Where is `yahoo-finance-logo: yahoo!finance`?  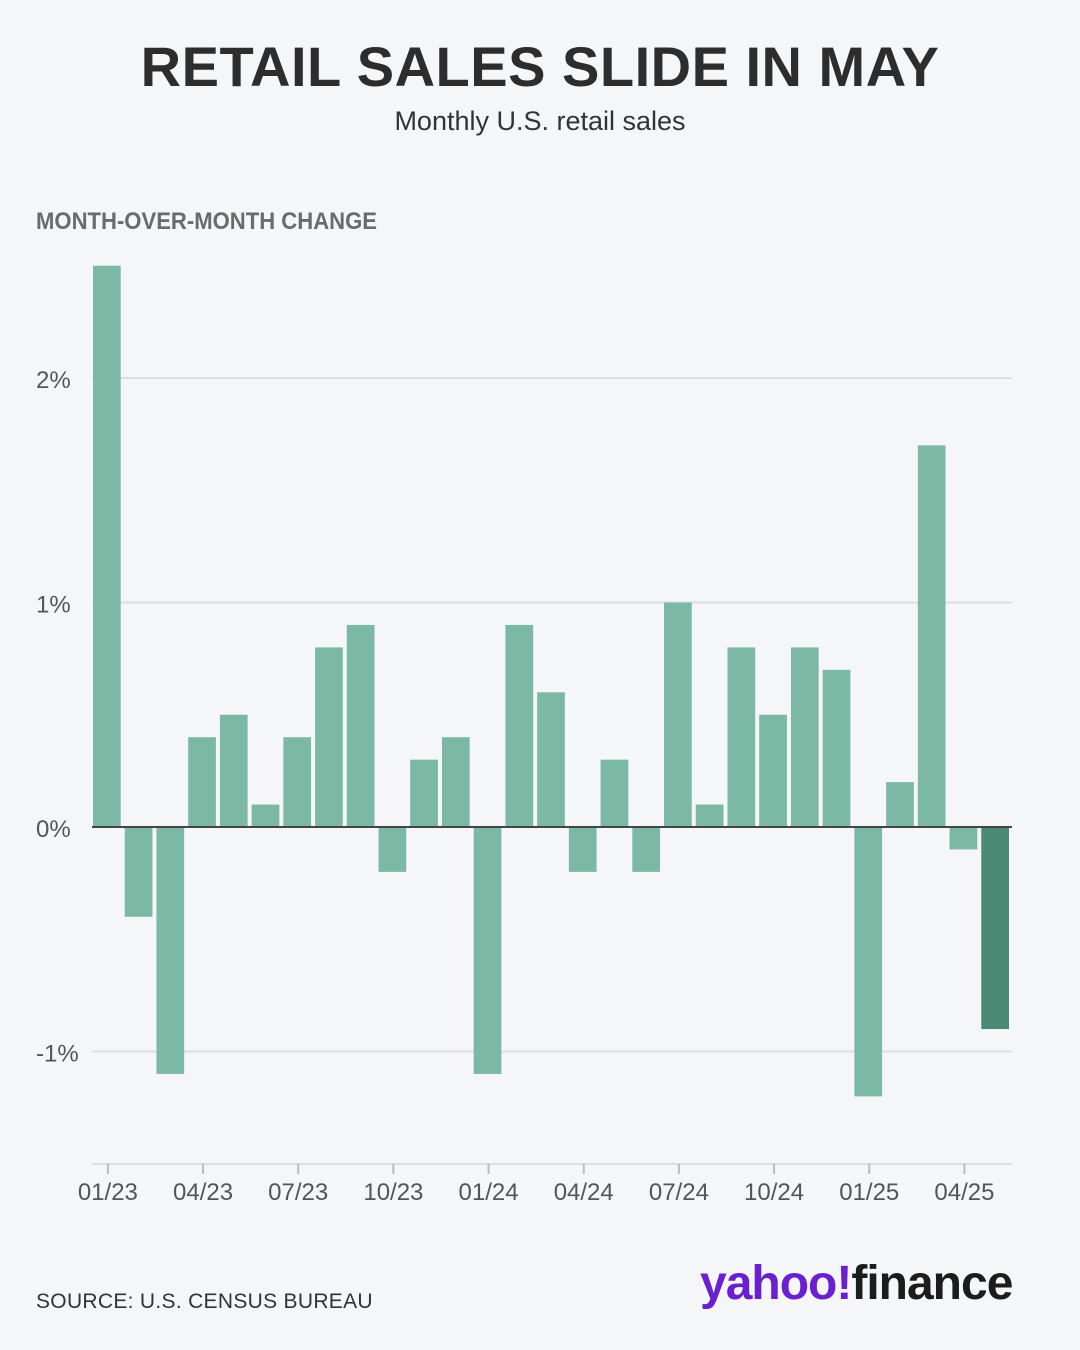
yahoo-finance-logo: yahoo!finance is located at coordinates (875, 1283).